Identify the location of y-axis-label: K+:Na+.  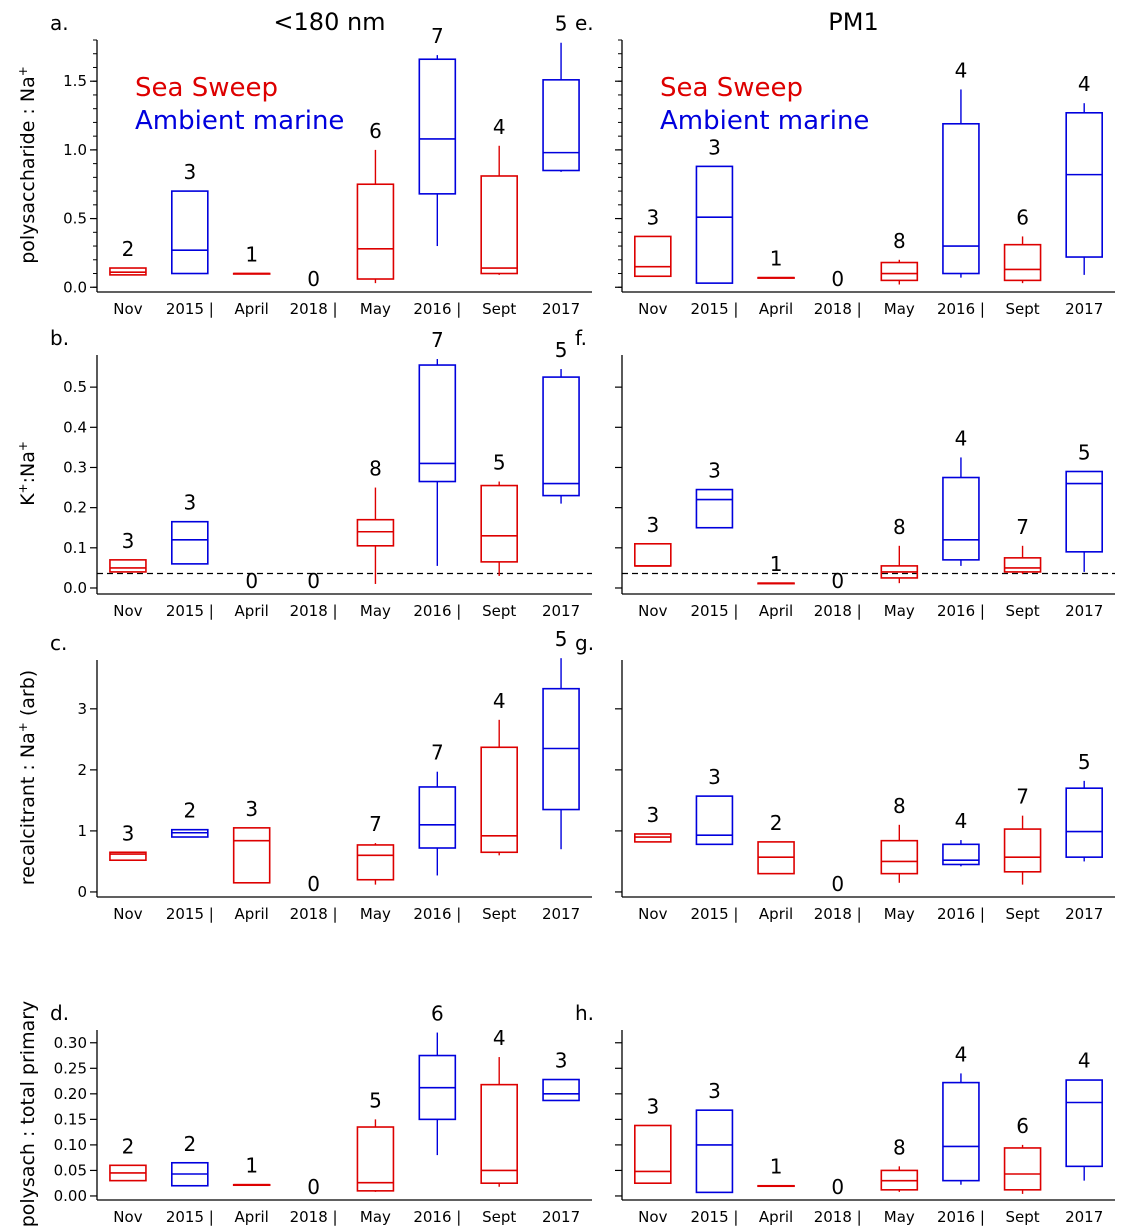
(27, 473).